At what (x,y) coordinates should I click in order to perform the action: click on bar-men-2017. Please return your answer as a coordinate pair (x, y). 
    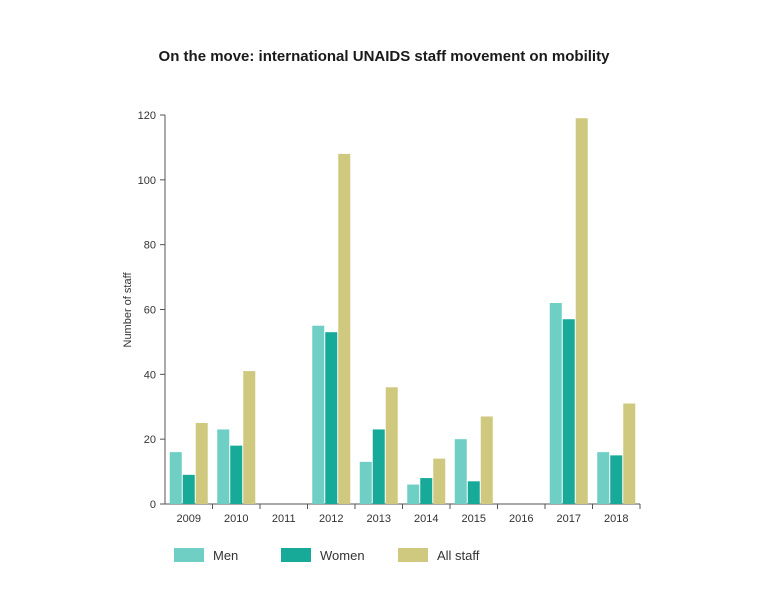
    Looking at the image, I should click on (555, 403).